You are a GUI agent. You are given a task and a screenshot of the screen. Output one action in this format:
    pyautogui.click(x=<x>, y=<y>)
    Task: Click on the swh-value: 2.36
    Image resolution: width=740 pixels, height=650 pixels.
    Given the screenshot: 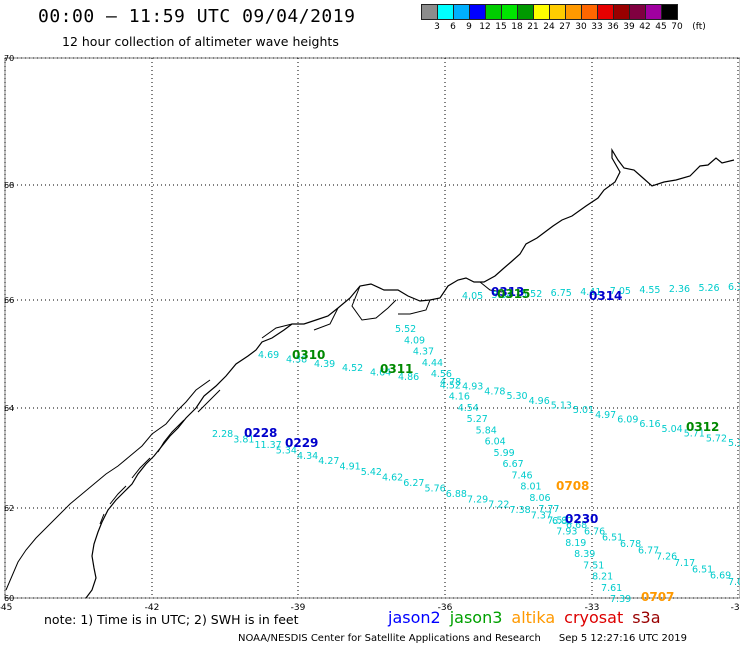 What is the action you would take?
    pyautogui.click(x=679, y=289)
    